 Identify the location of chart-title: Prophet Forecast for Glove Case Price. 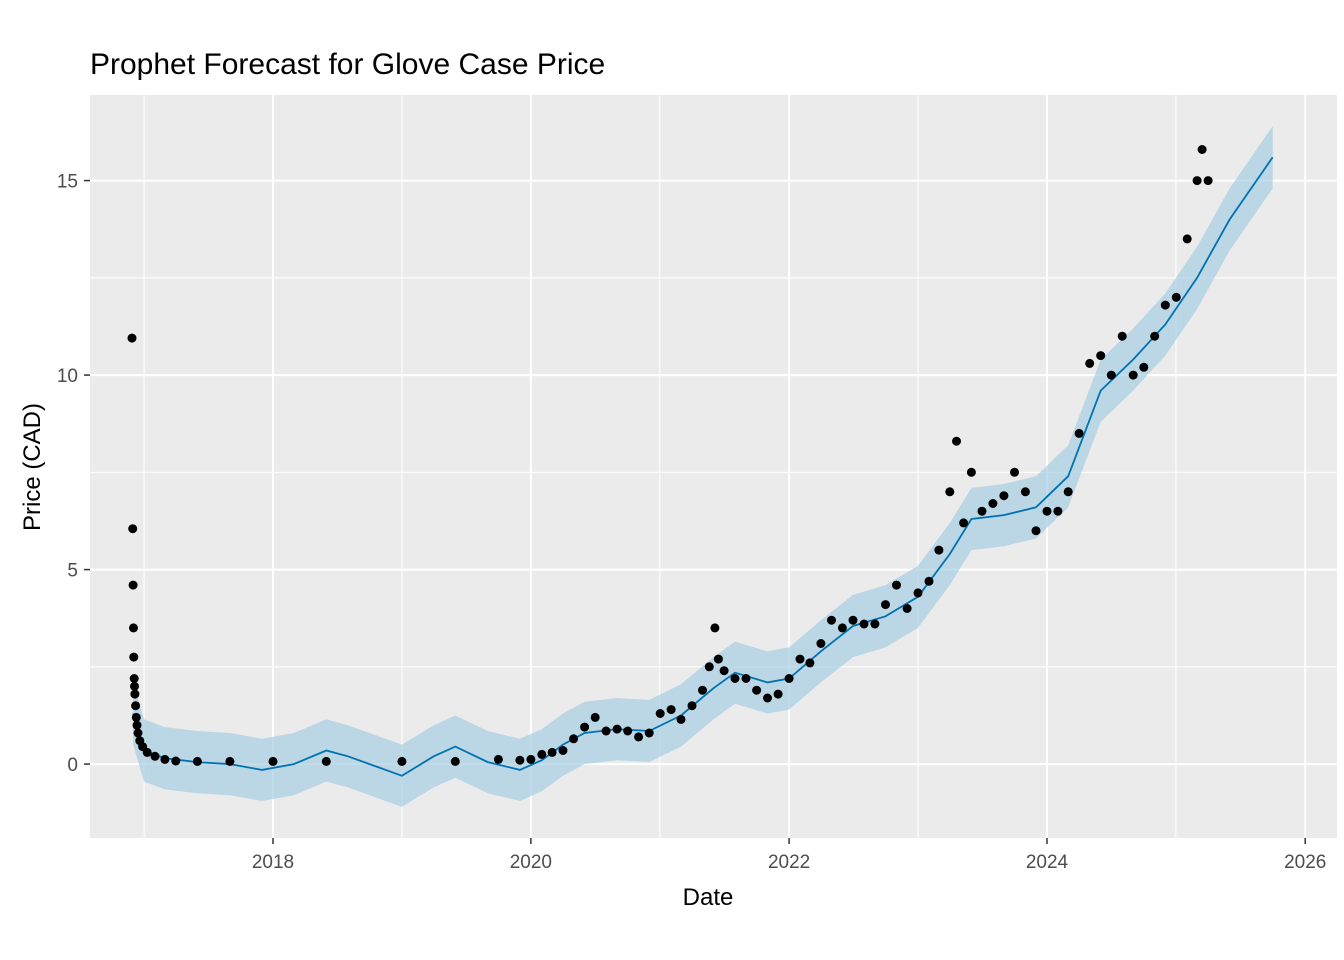
(347, 64).